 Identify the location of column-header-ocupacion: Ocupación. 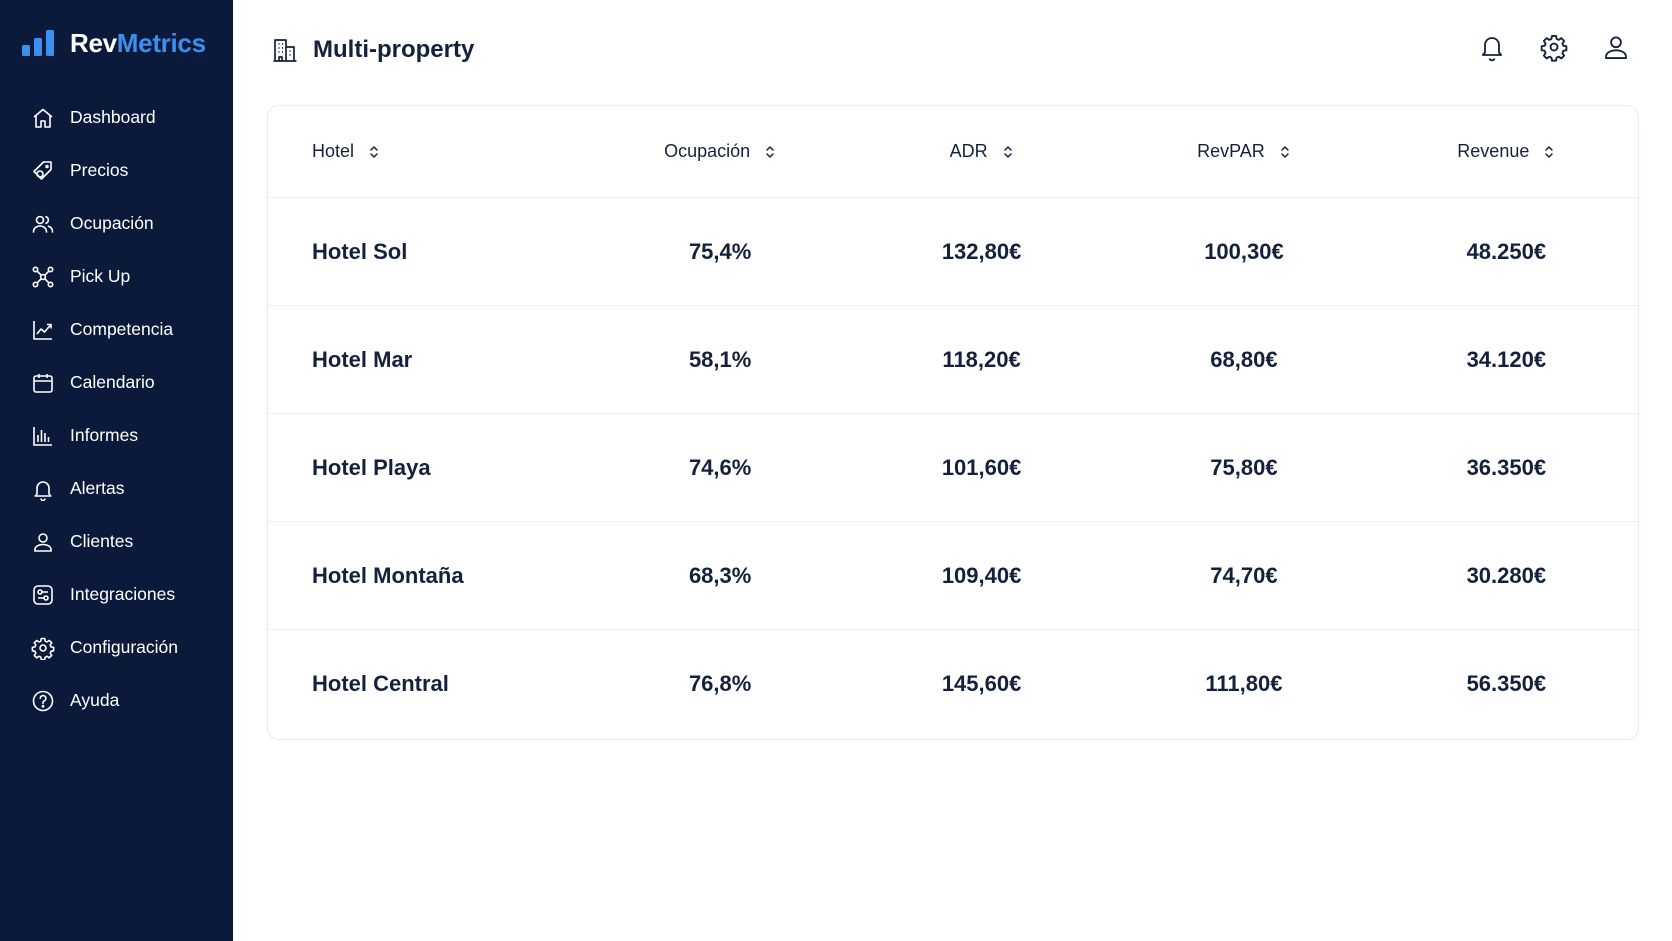
(720, 151).